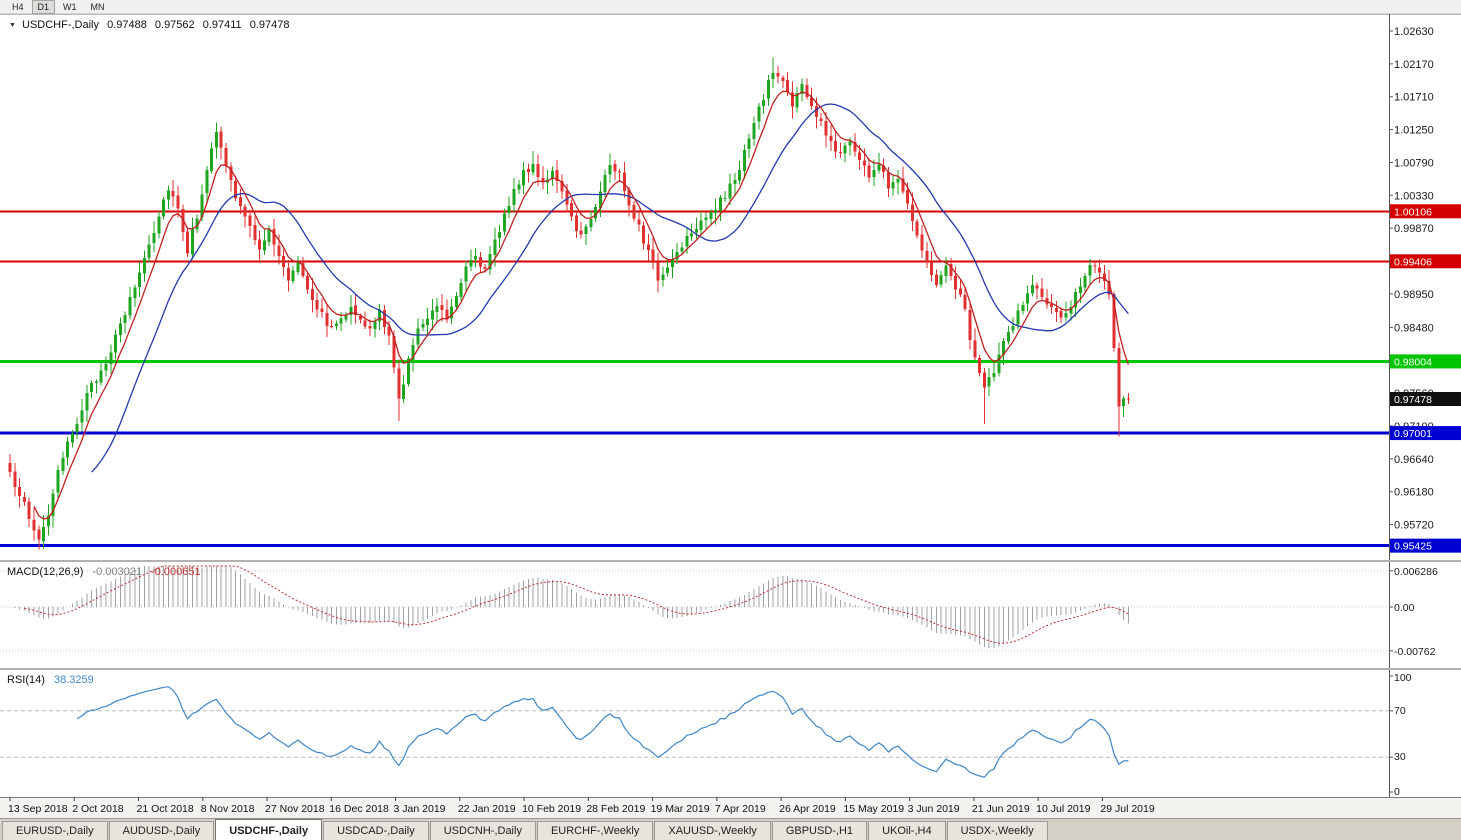  What do you see at coordinates (1414, 526) in the screenshot?
I see `price-tick-label: 0.95720` at bounding box center [1414, 526].